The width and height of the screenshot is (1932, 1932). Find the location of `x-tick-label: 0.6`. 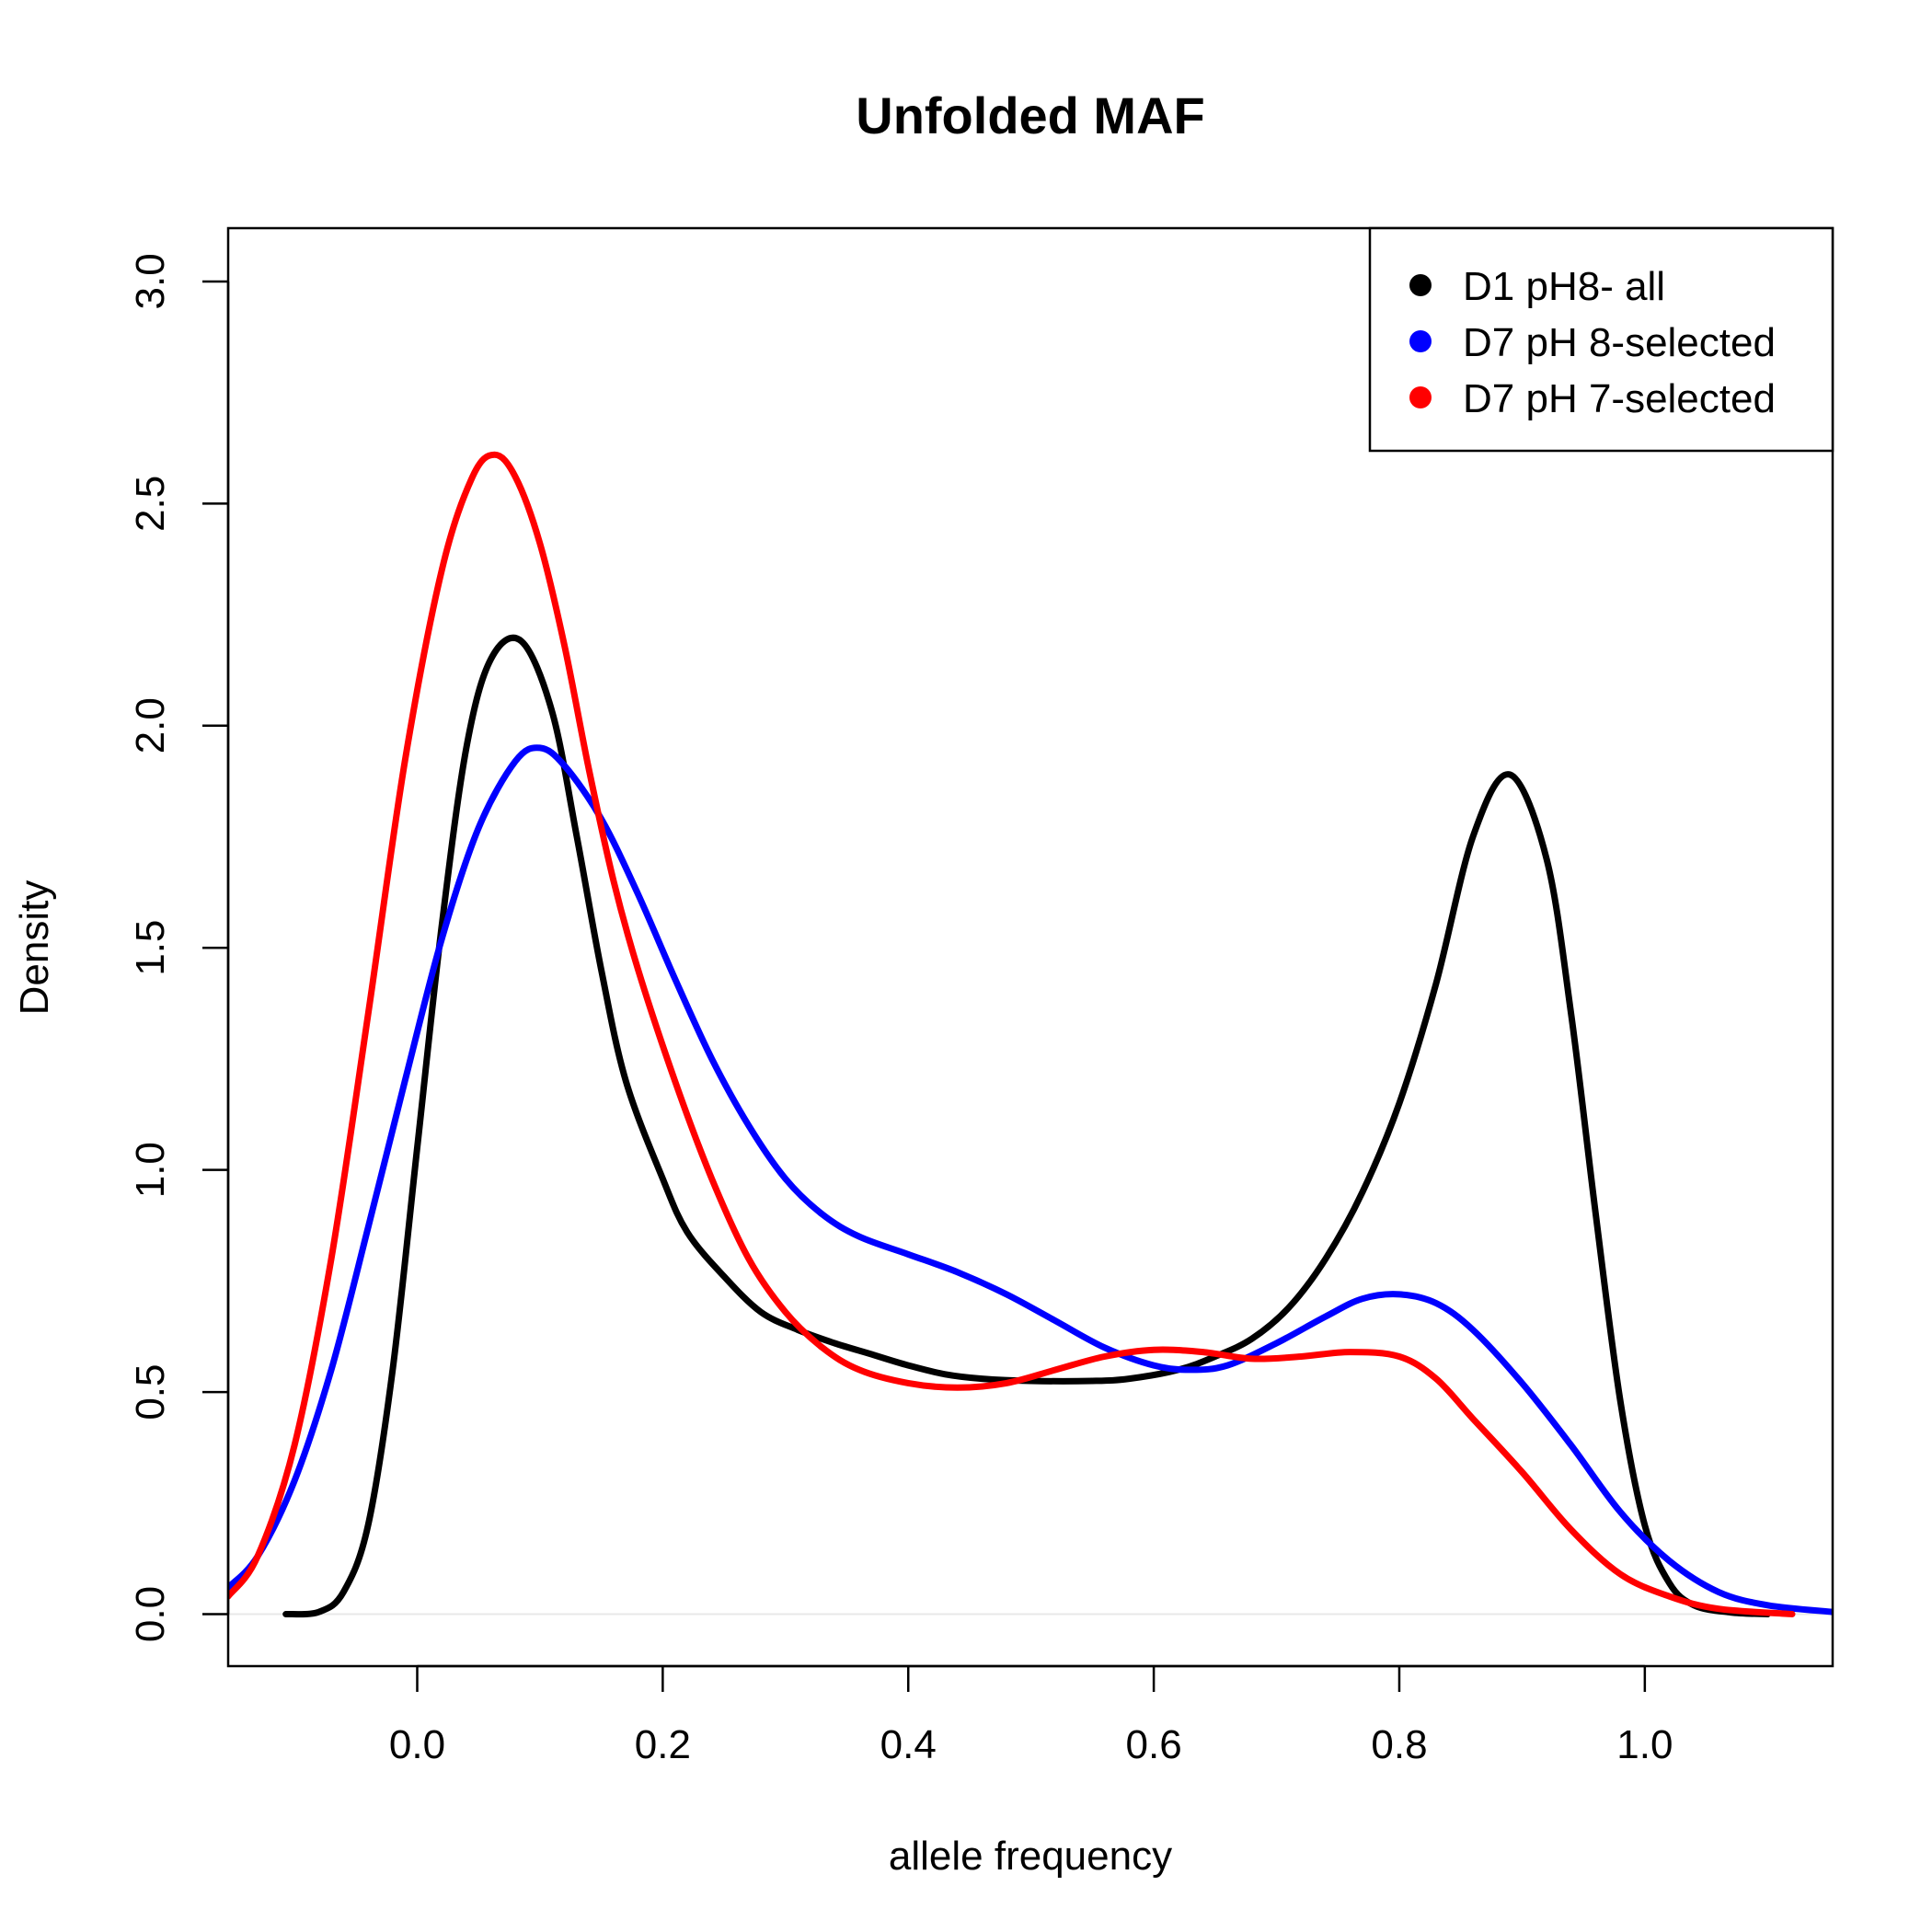

x-tick-label: 0.6 is located at coordinates (1154, 1744).